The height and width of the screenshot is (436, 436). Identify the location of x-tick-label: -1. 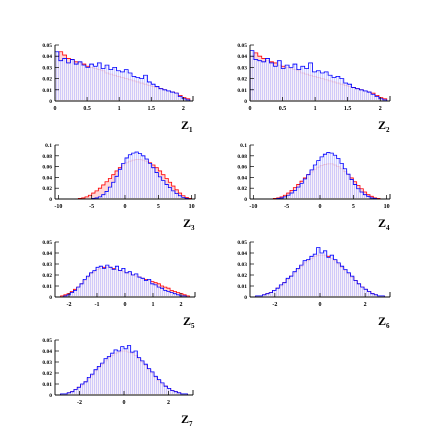
(97, 305).